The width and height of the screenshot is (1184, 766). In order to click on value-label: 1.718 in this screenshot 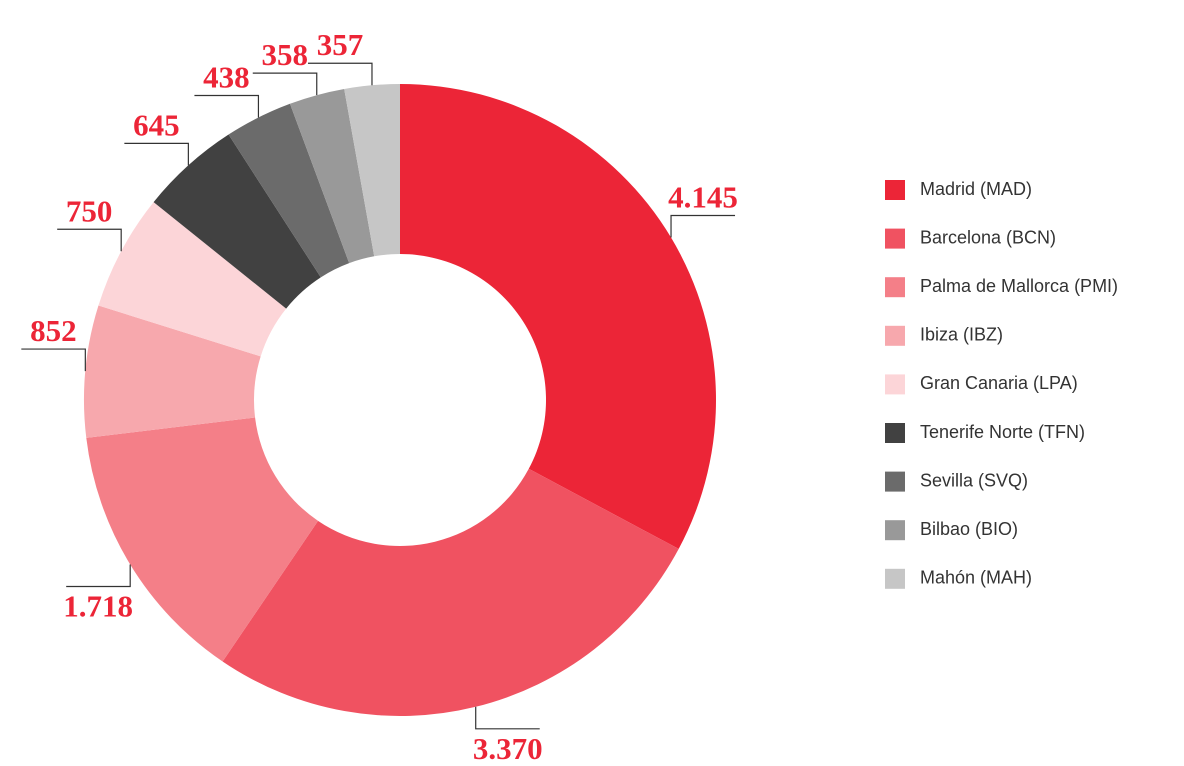, I will do `click(98, 605)`.